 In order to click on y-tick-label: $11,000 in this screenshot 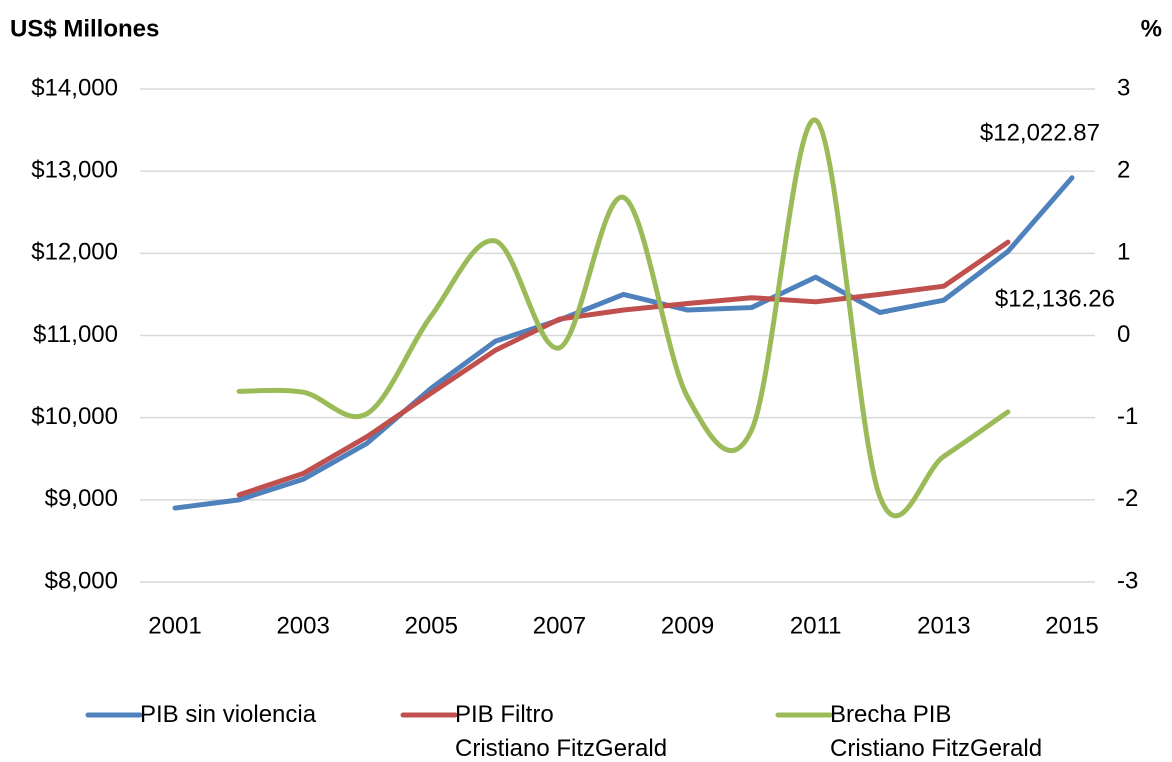, I will do `click(75, 334)`.